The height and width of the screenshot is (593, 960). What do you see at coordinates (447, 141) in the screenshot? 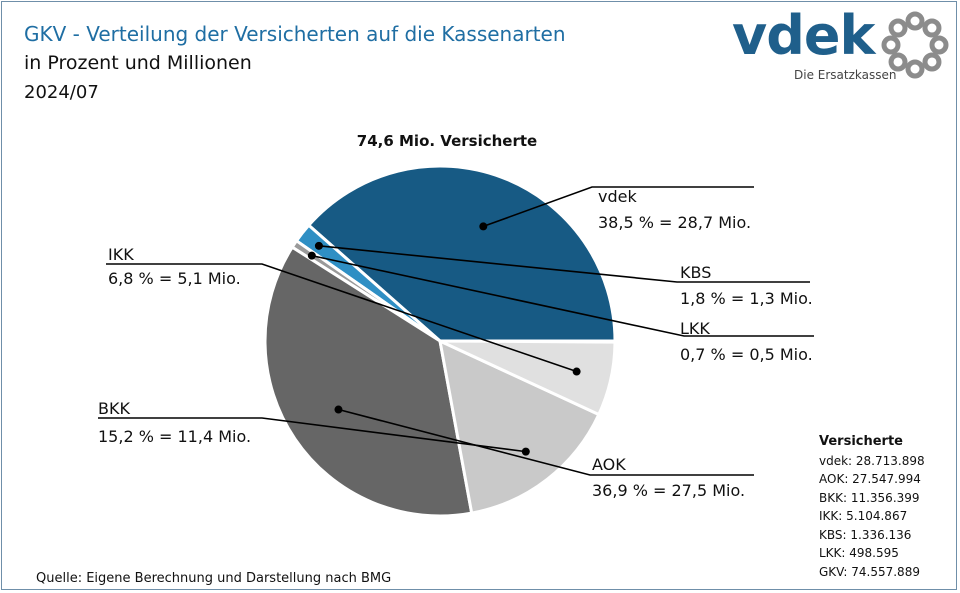
I see `pie-total-label: 74,6 Mio. Versicherte` at bounding box center [447, 141].